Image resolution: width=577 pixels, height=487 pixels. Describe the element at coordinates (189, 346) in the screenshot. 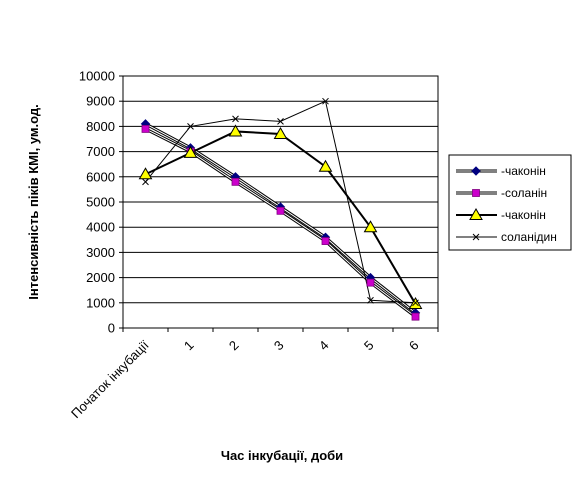

I see `x-tick-label: 1` at that location.